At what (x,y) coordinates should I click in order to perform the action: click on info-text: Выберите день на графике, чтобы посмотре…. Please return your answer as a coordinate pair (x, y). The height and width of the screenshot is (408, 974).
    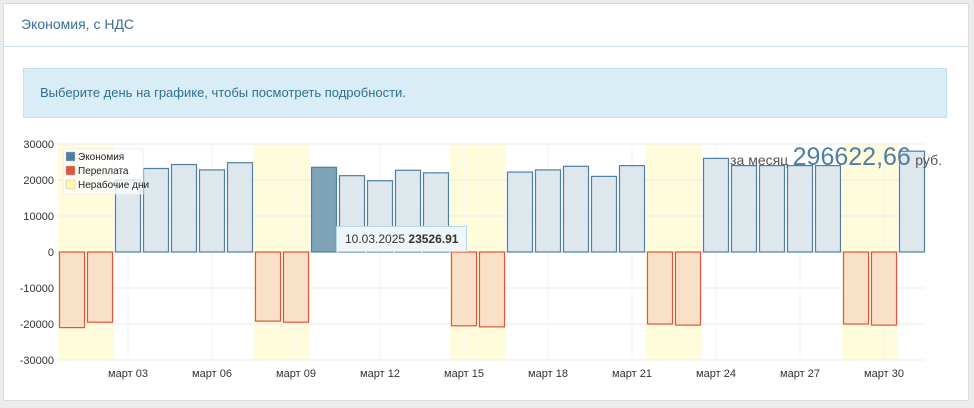
    Looking at the image, I should click on (223, 92).